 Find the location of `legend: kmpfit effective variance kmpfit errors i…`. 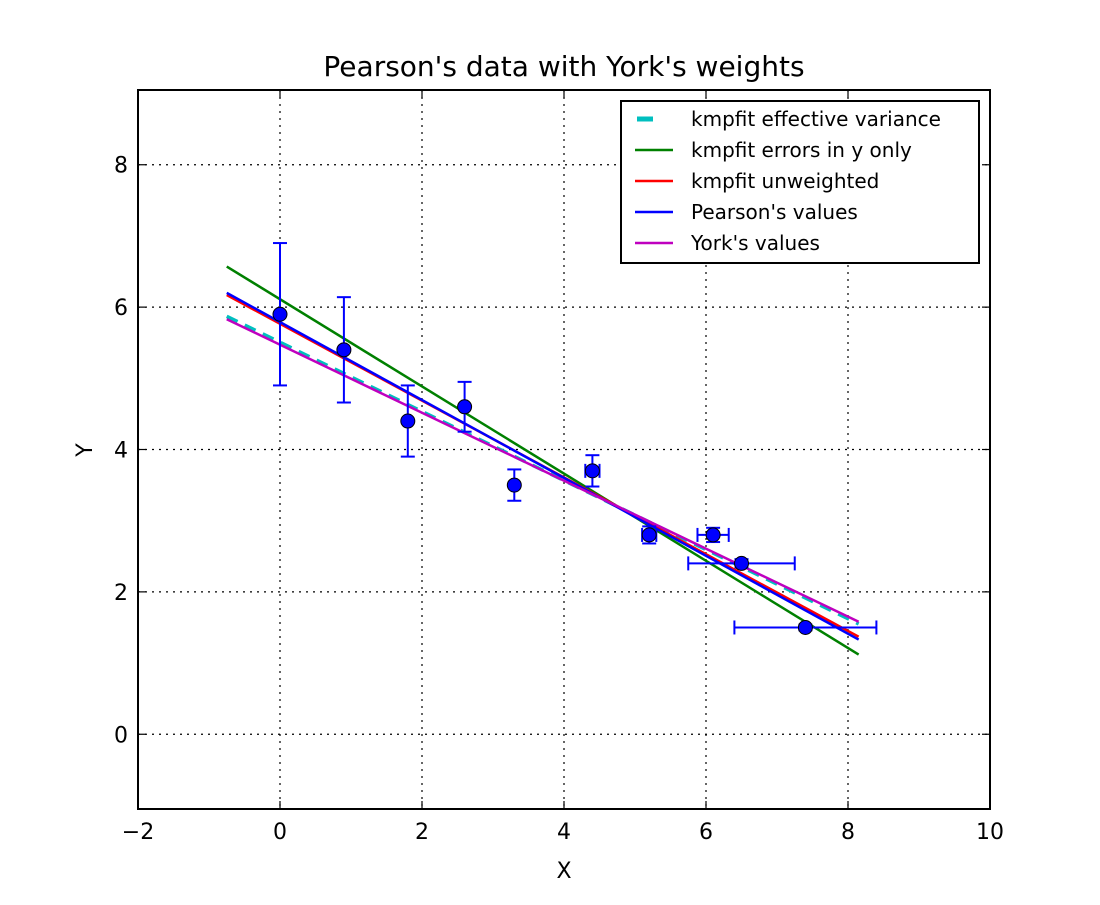

legend: kmpfit effective variance kmpfit errors i… is located at coordinates (800, 182).